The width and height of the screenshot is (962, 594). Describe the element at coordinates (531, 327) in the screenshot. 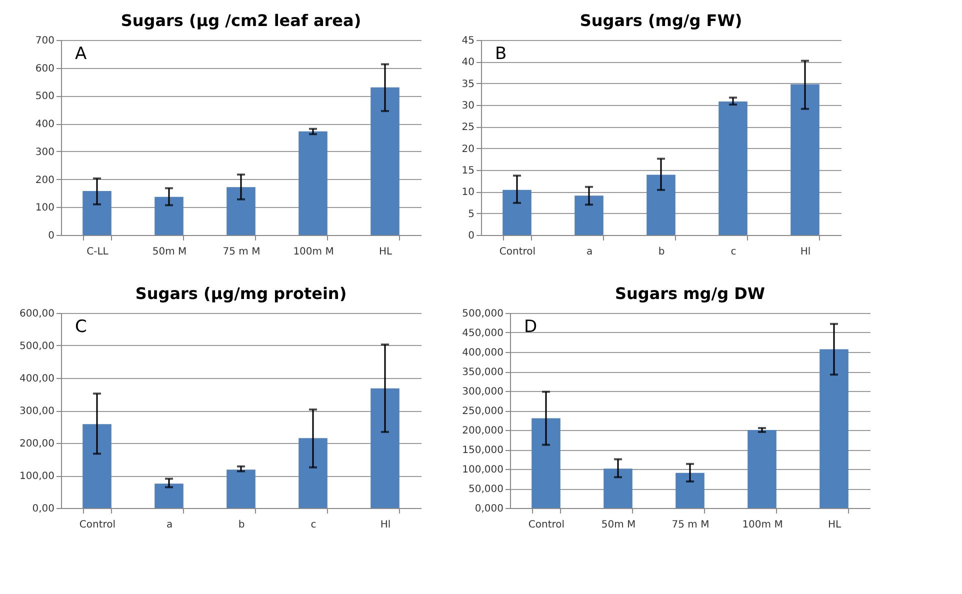

I see `annotation: D` at that location.